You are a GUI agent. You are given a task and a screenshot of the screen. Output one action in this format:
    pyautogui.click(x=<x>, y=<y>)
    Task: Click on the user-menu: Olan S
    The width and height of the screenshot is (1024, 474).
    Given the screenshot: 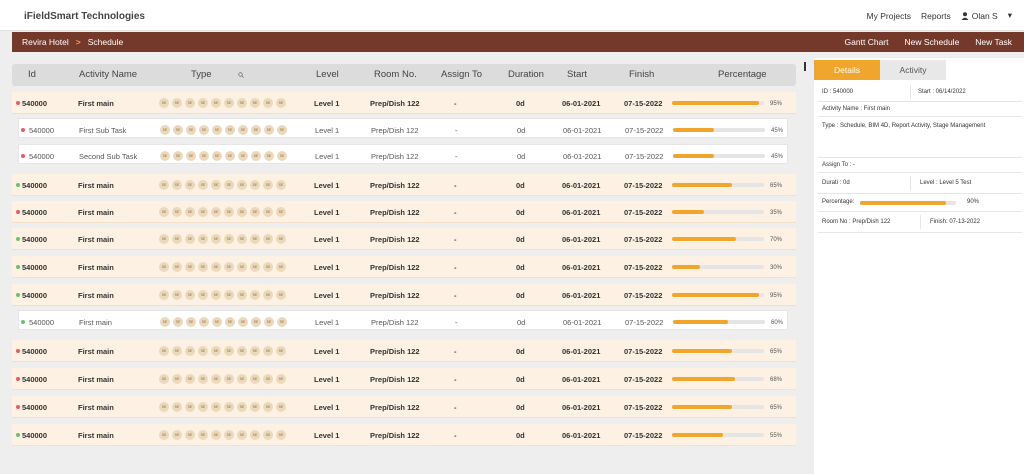 What is the action you would take?
    pyautogui.click(x=979, y=16)
    